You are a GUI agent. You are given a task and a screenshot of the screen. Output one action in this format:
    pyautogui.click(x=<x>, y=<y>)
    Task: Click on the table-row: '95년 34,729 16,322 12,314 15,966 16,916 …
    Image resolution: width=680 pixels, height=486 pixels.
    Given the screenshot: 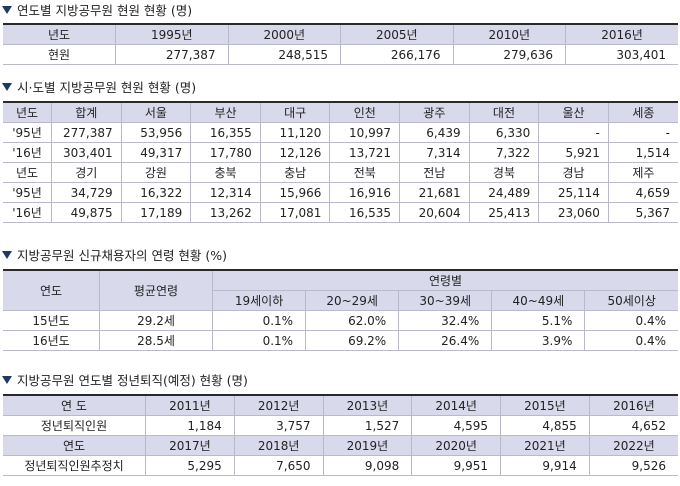 What is the action you would take?
    pyautogui.click(x=340, y=192)
    